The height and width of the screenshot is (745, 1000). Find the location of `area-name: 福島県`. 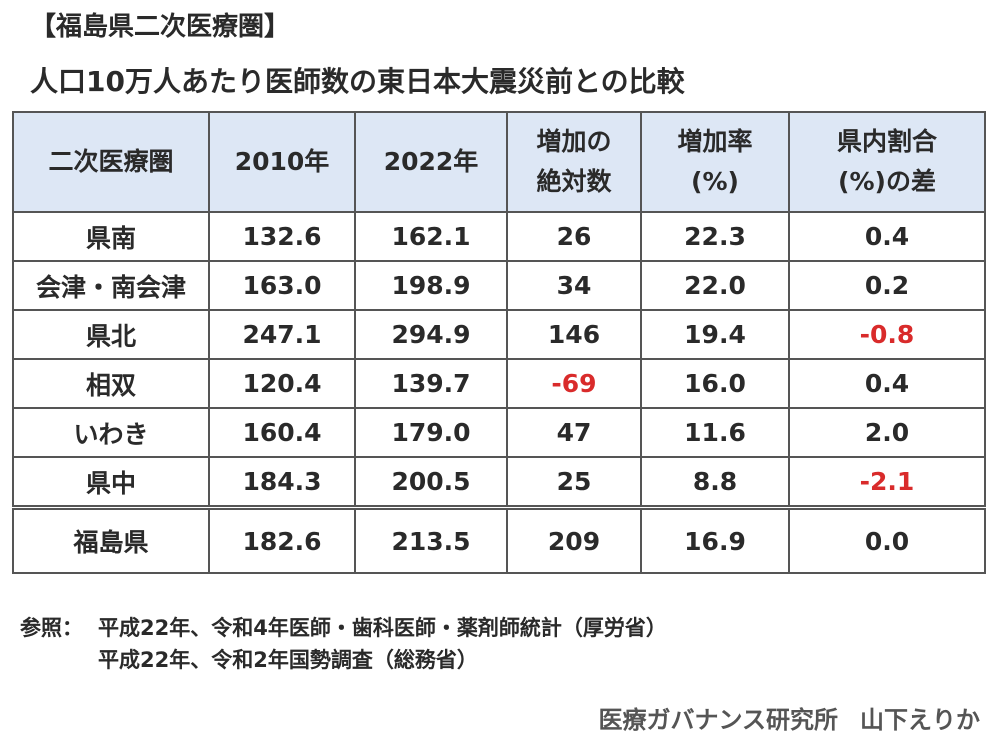

area-name: 福島県 is located at coordinates (111, 539).